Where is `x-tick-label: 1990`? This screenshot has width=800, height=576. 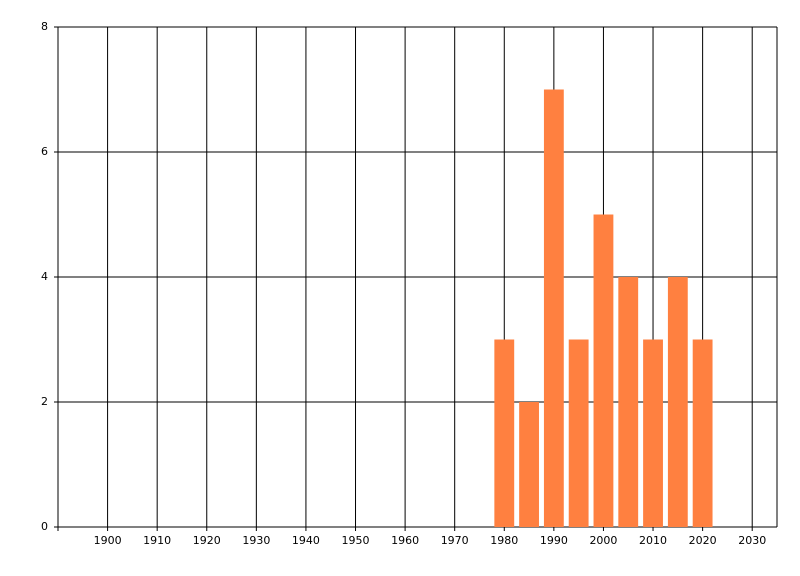
x-tick-label: 1990 is located at coordinates (554, 540).